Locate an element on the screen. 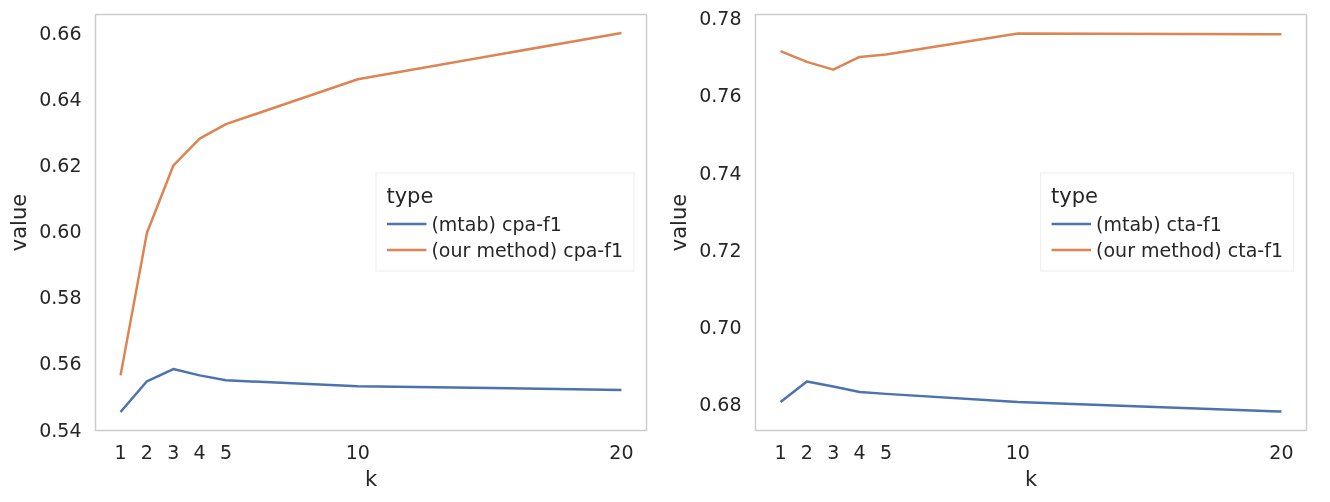  legend-label: (mtab) cta-f1 is located at coordinates (1159, 223).